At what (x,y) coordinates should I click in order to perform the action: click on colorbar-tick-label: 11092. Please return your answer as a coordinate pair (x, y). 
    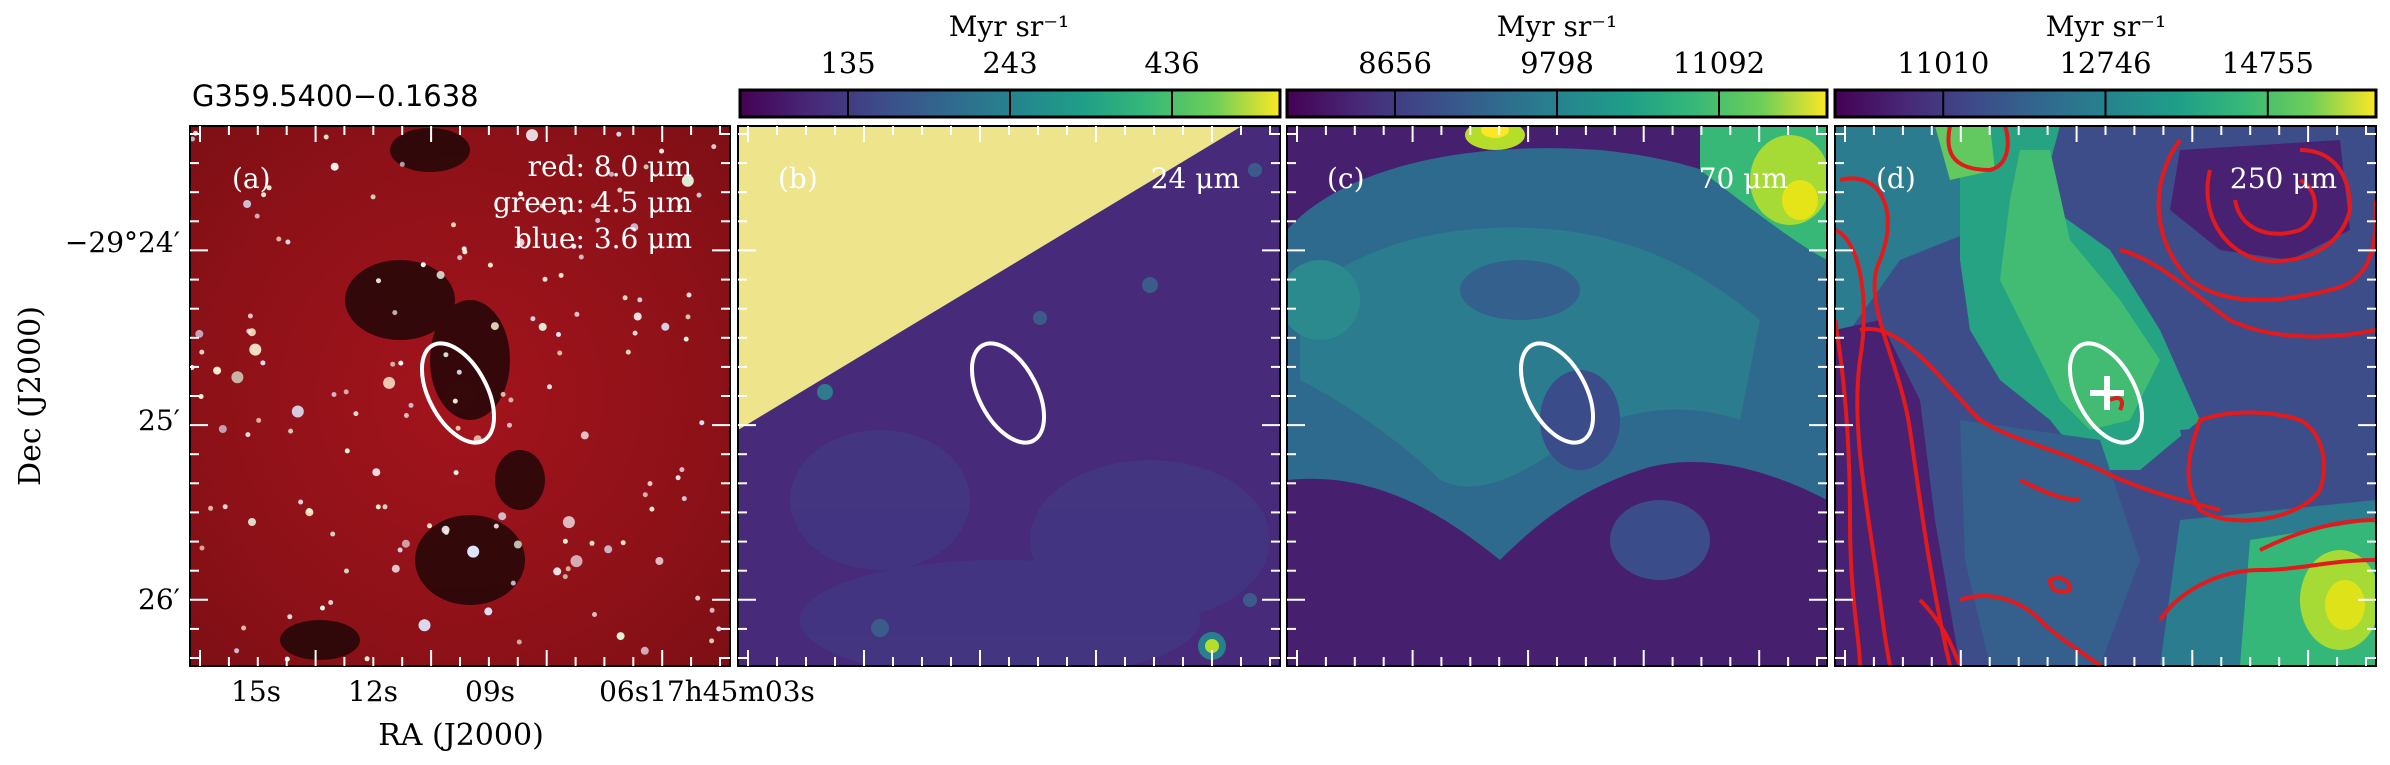
    Looking at the image, I should click on (1719, 63).